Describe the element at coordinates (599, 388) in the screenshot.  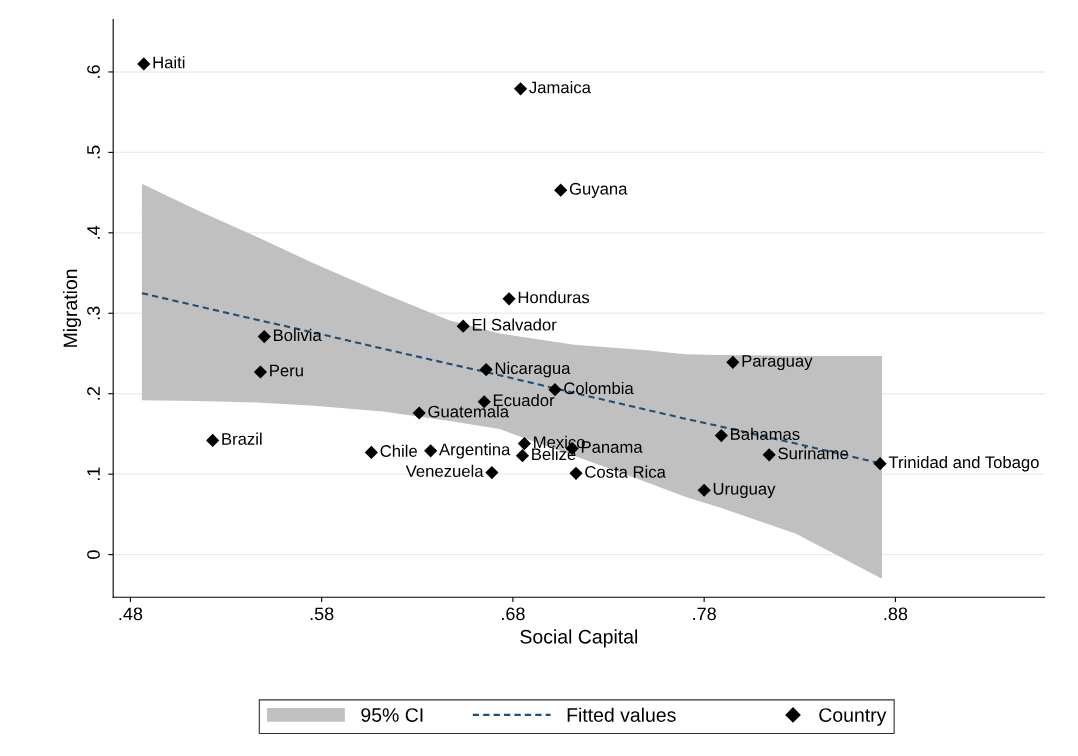
I see `annotation: Colombia` at that location.